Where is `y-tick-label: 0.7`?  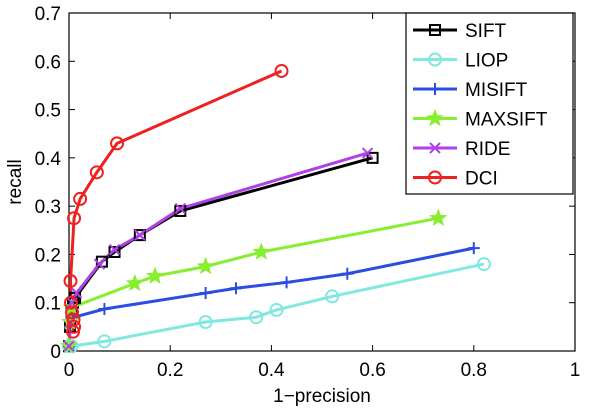
y-tick-label: 0.7 is located at coordinates (48, 14).